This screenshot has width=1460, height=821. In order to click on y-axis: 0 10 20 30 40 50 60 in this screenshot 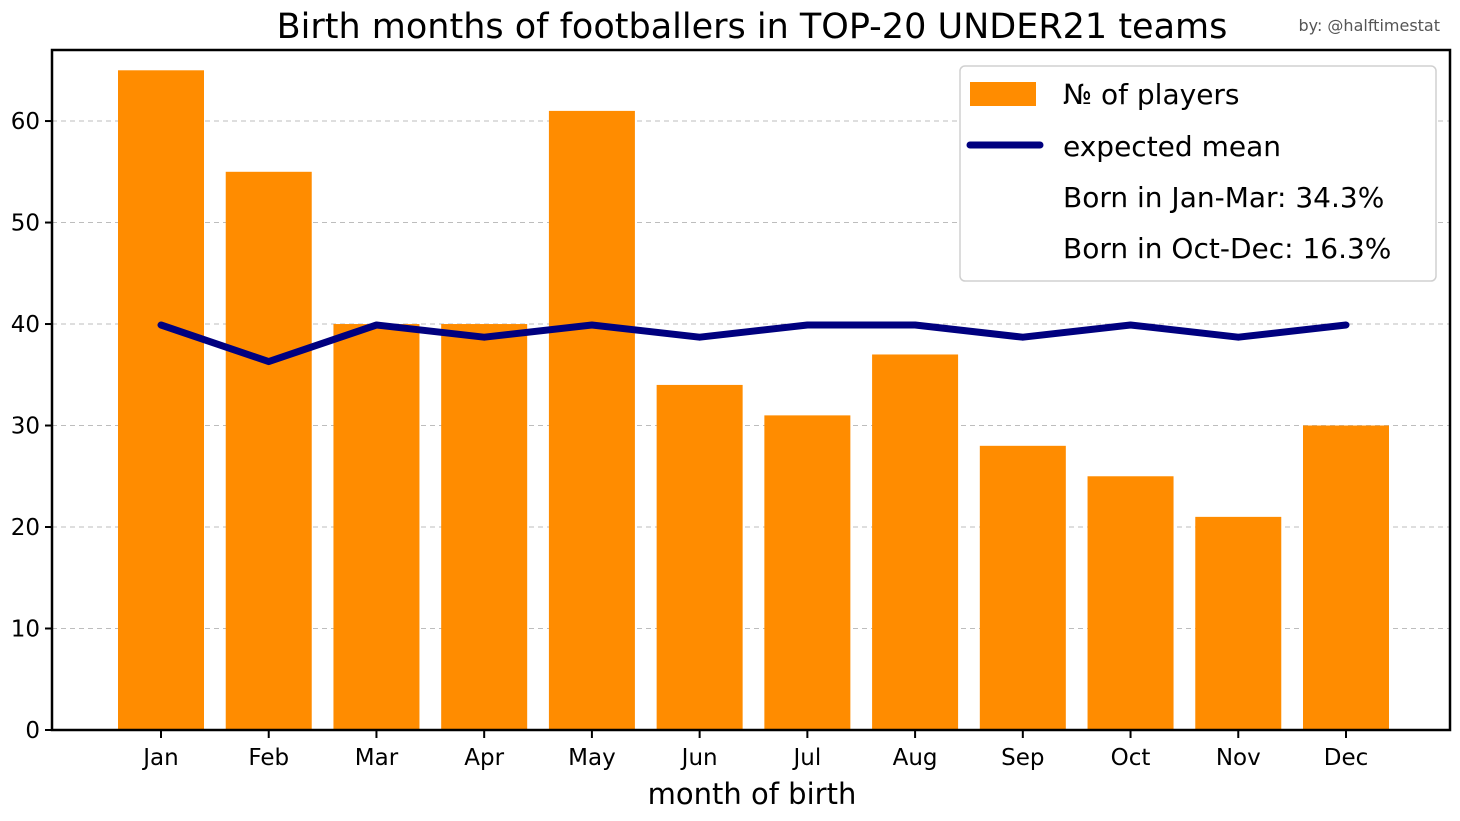, I will do `click(31, 426)`.